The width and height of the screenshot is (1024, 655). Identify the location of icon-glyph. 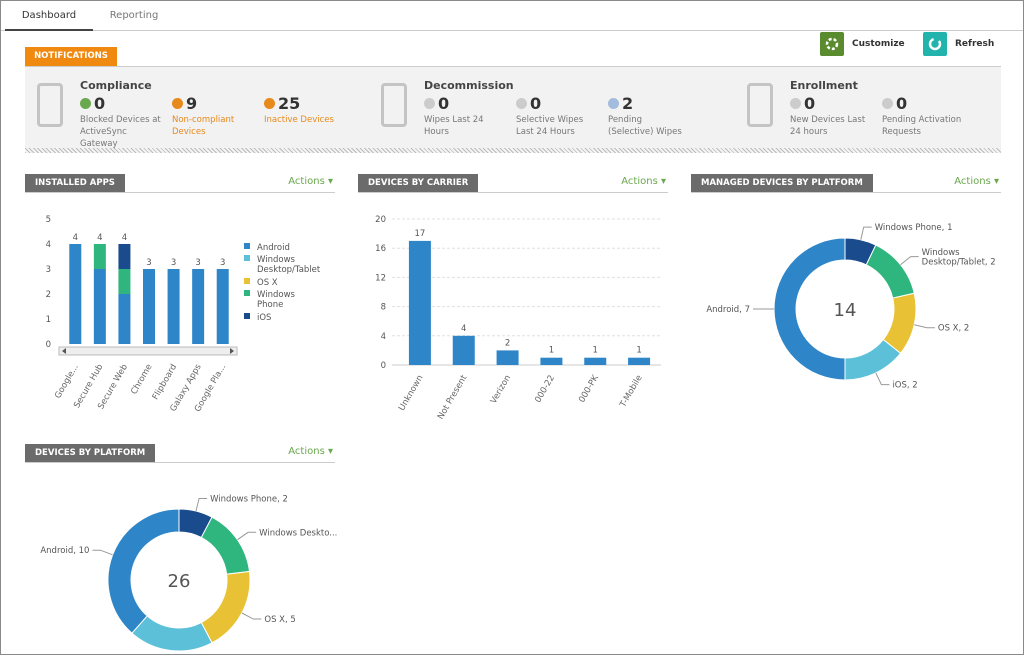
(935, 44).